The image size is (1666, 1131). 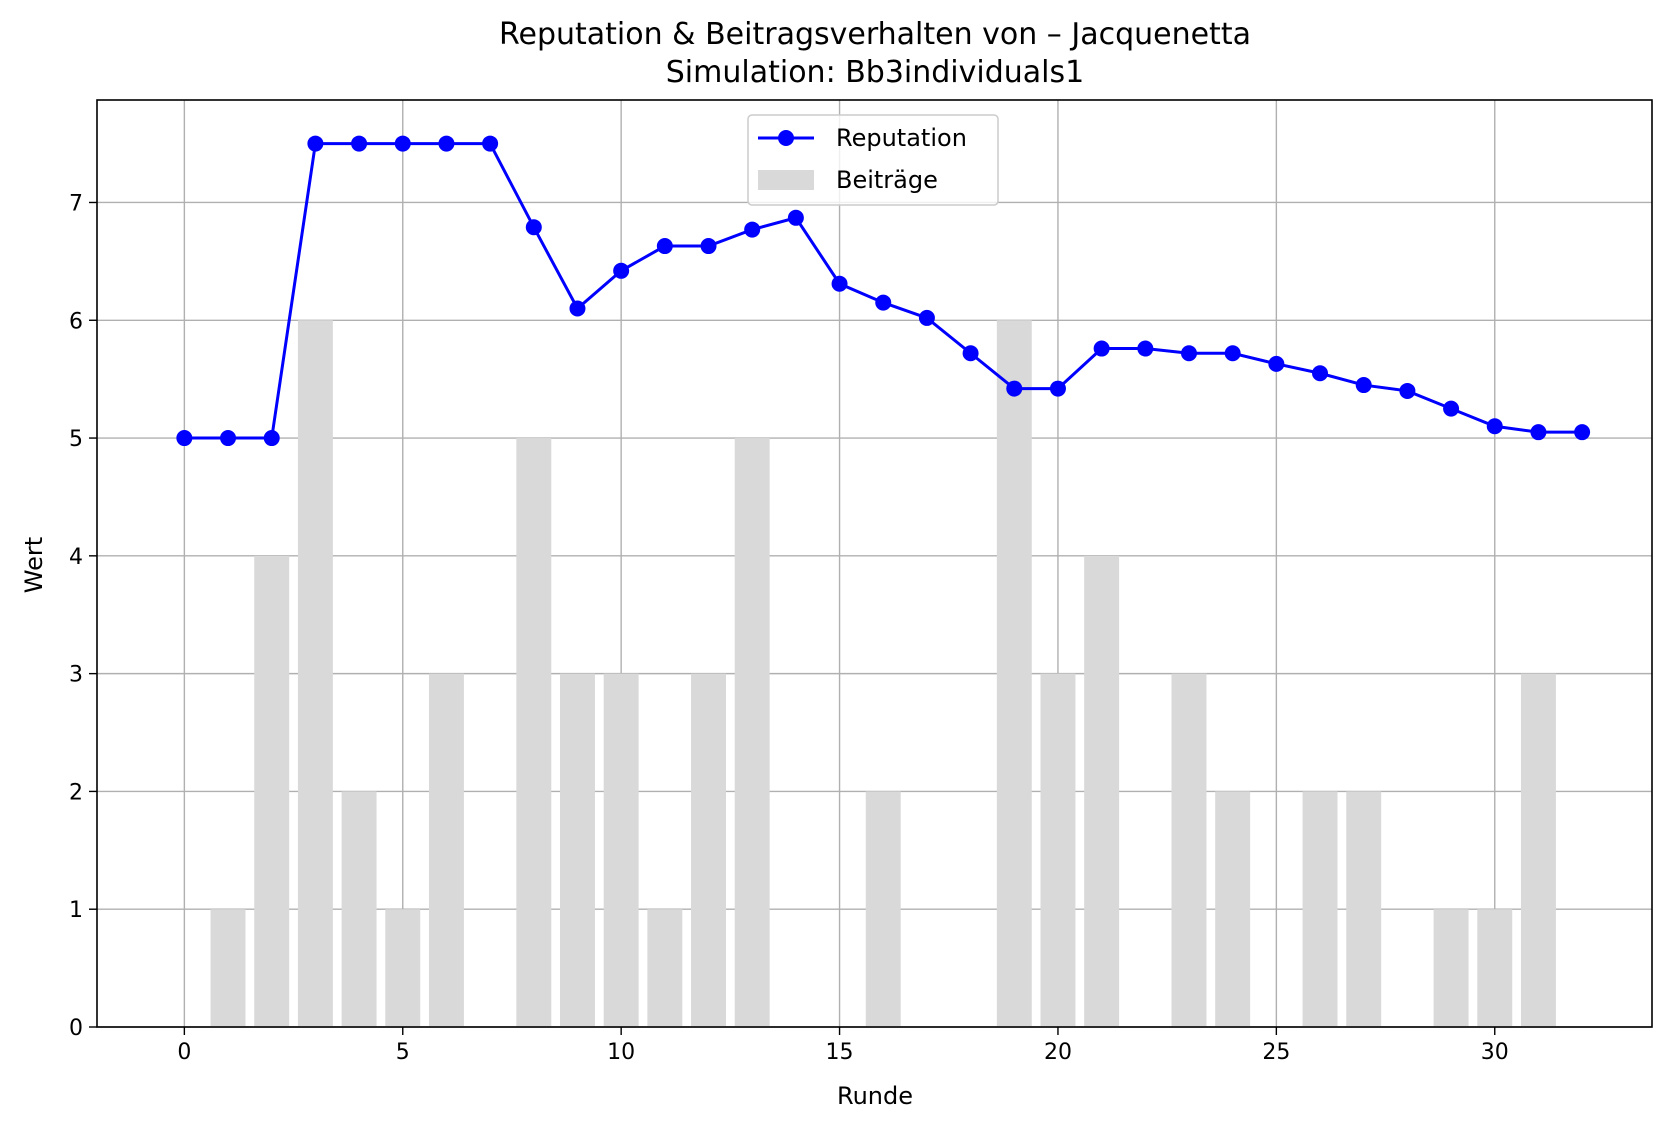 What do you see at coordinates (403, 1052) in the screenshot?
I see `x-tick-label: 5` at bounding box center [403, 1052].